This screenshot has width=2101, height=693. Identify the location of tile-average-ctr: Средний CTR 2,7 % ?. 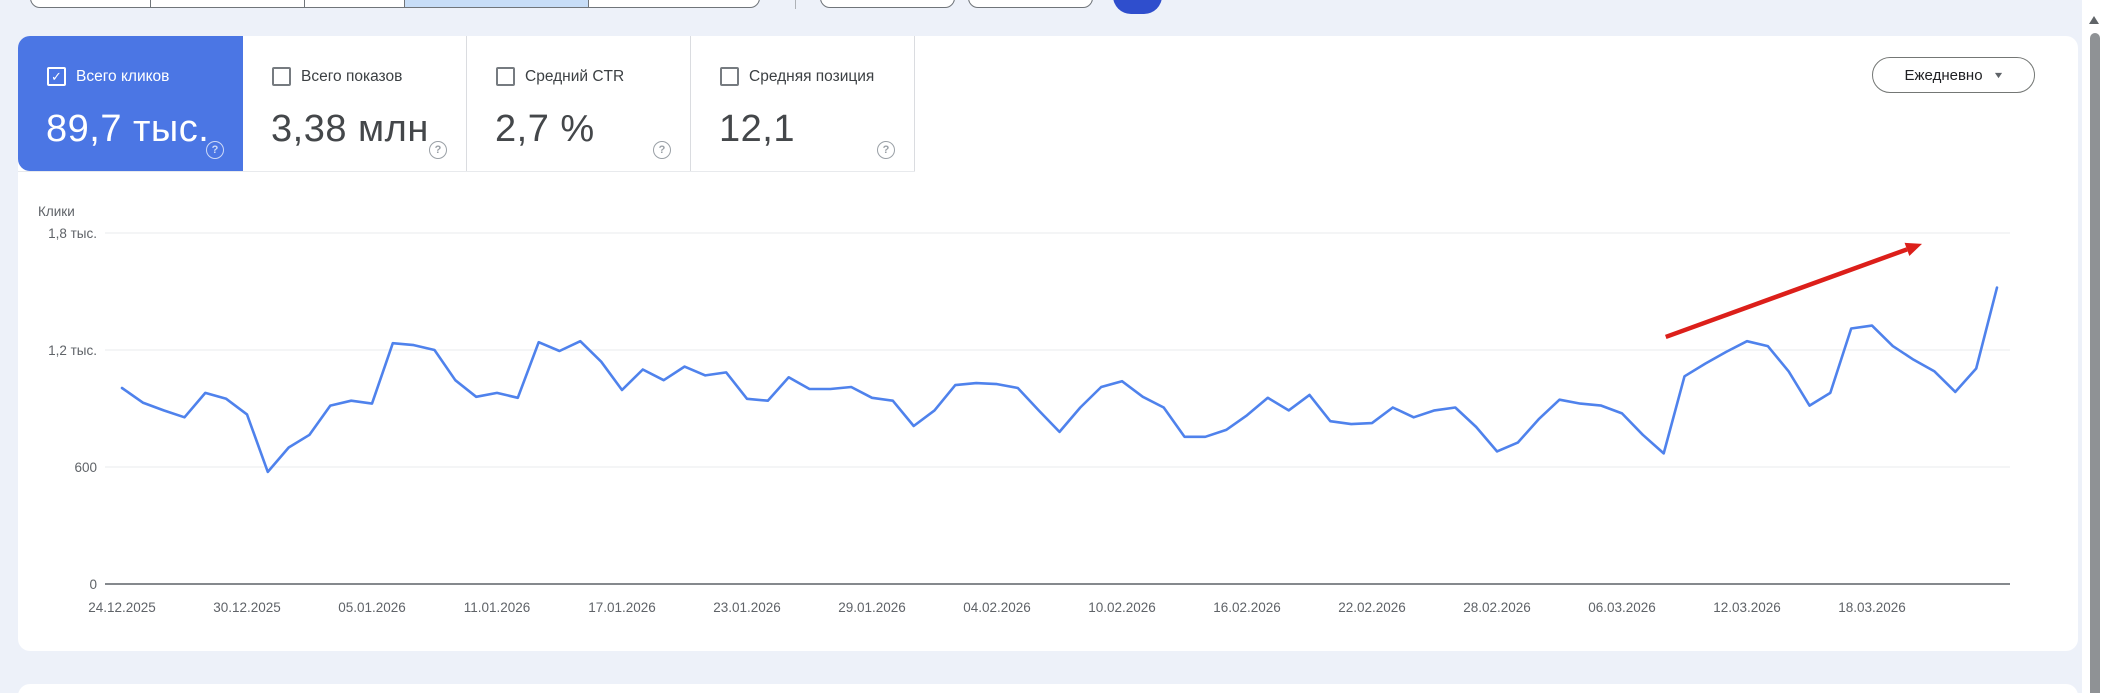
(579, 103).